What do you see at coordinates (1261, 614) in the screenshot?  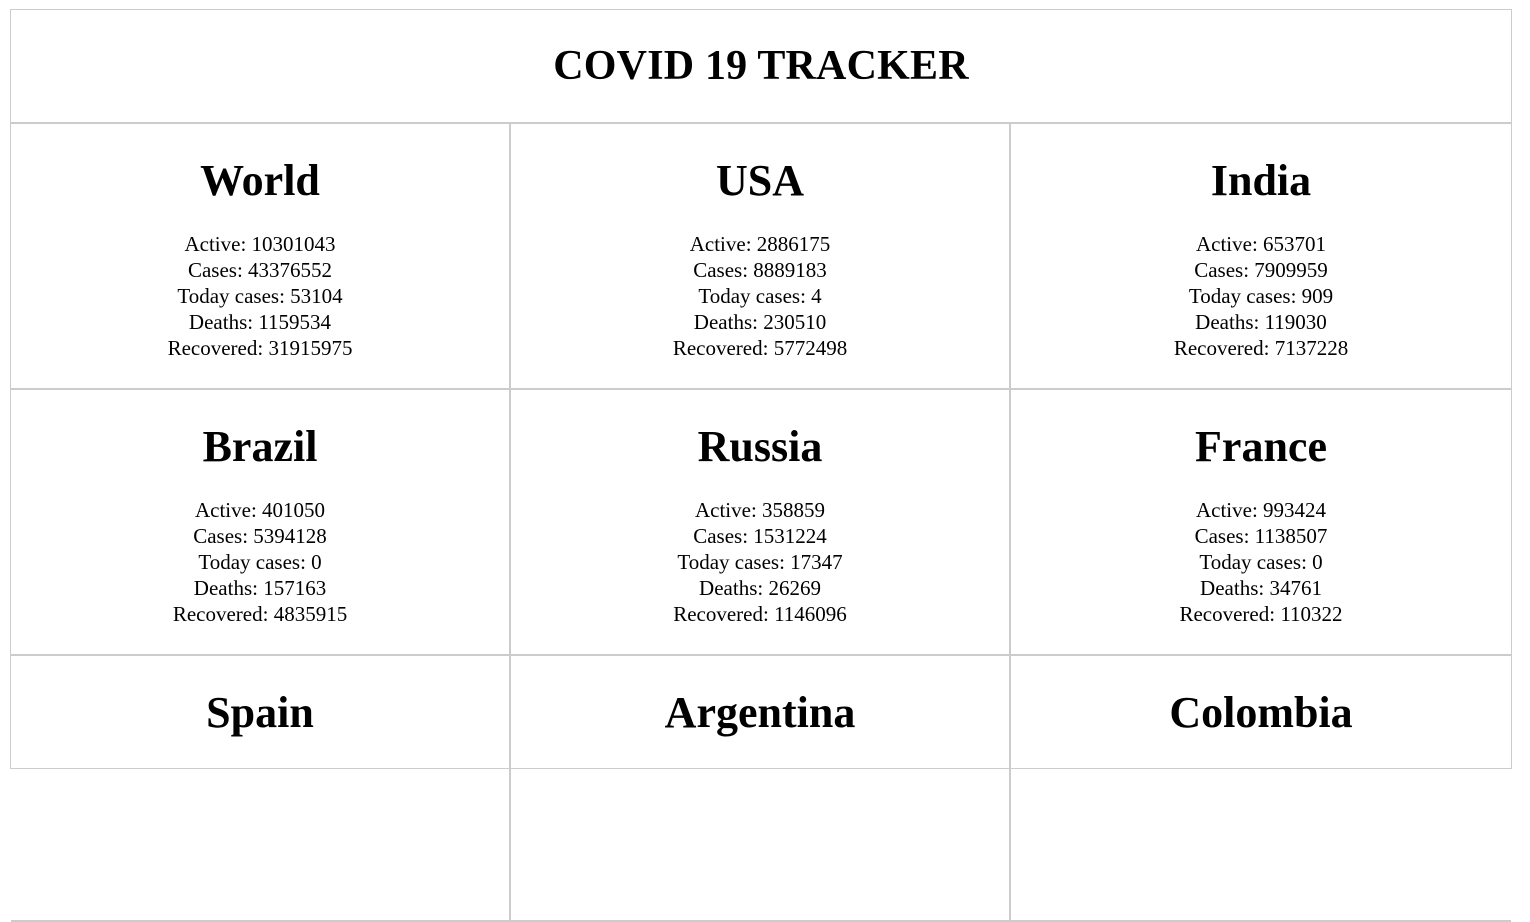 I see `stat-recovered: Recovered: 110322` at bounding box center [1261, 614].